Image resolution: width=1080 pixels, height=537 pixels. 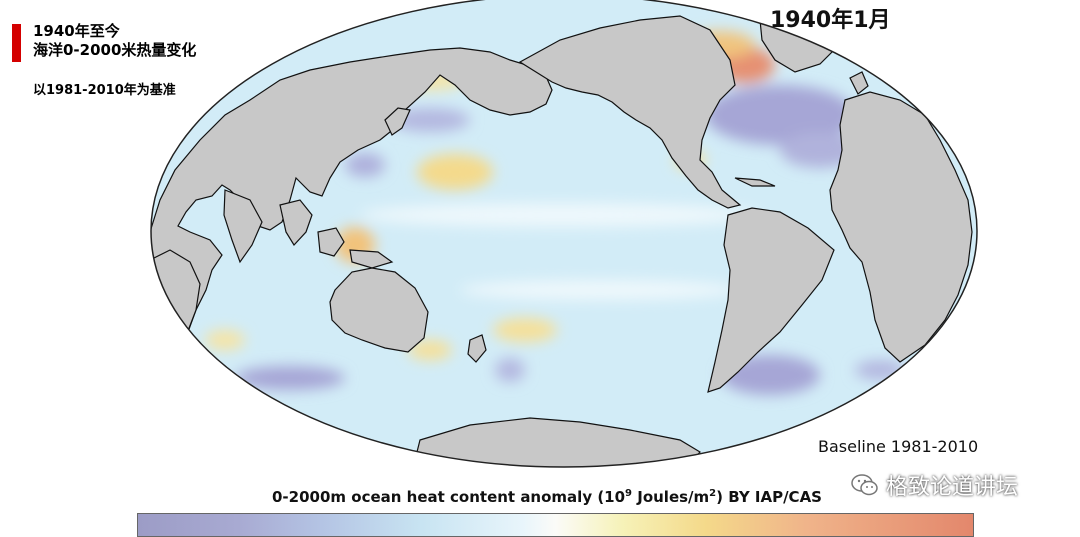 I want to click on caption-post: ) BY IAP/CAS, so click(x=769, y=497).